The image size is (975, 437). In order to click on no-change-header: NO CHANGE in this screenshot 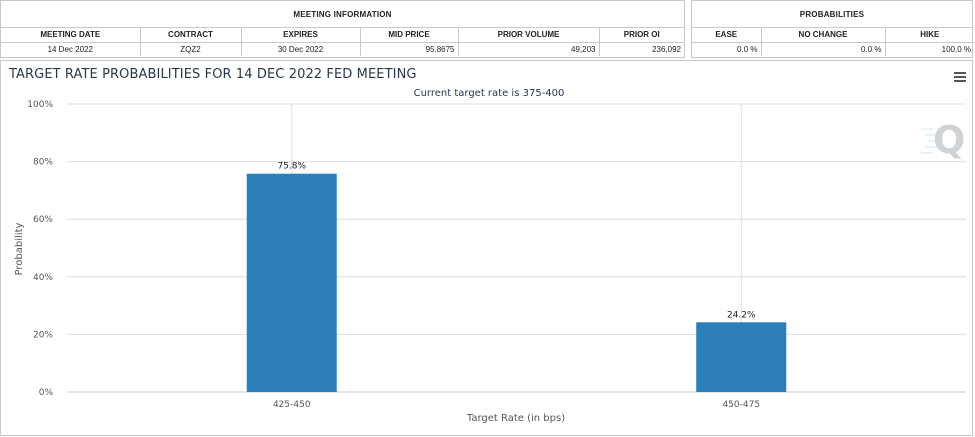, I will do `click(822, 35)`.